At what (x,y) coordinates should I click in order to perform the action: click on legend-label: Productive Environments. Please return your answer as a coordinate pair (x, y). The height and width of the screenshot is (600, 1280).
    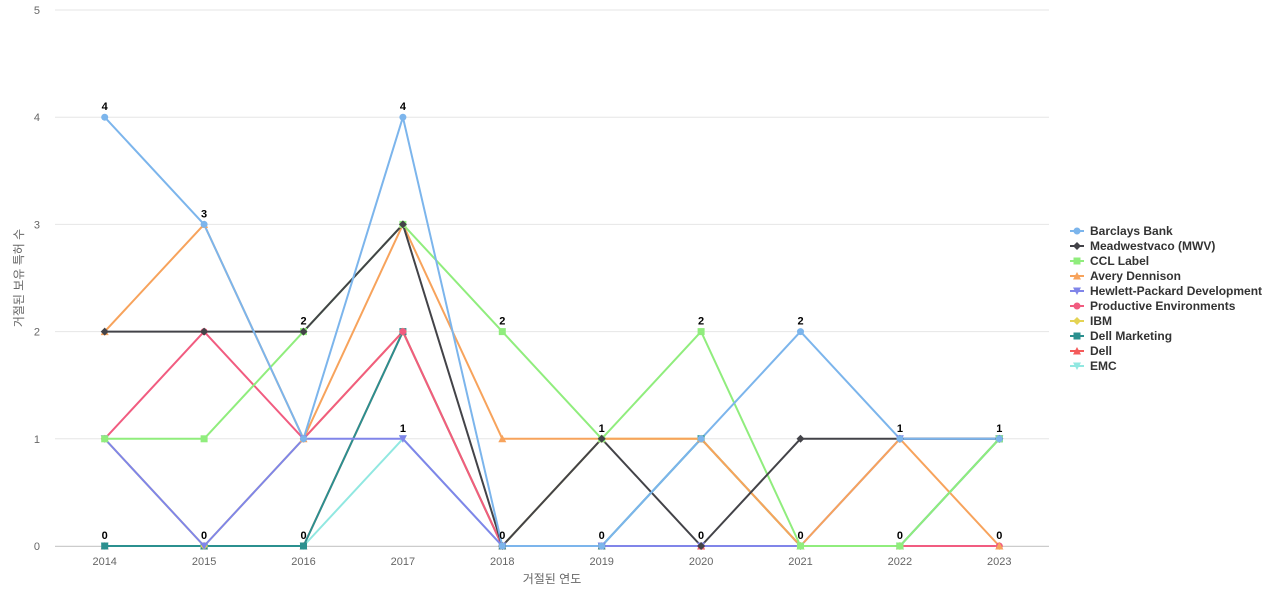
    Looking at the image, I should click on (1163, 306).